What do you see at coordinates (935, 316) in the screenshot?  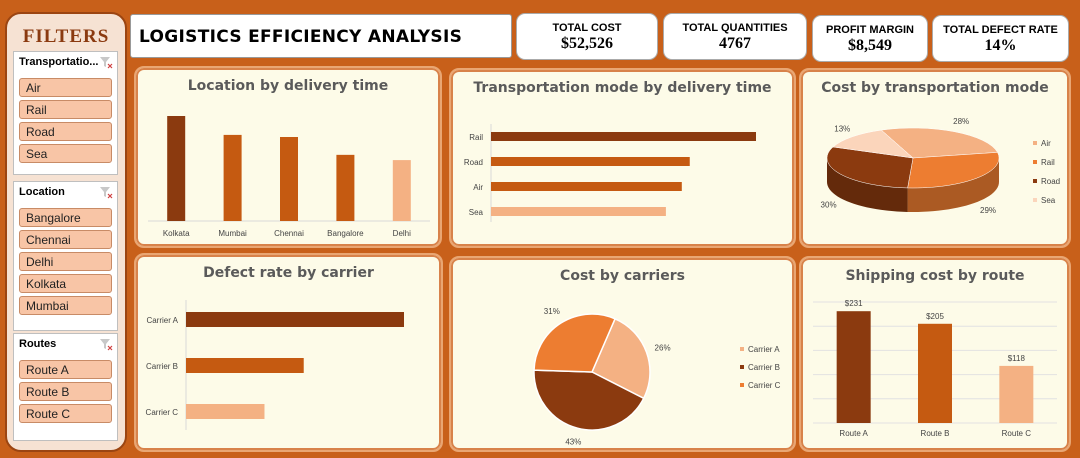 I see `data-label: $205` at bounding box center [935, 316].